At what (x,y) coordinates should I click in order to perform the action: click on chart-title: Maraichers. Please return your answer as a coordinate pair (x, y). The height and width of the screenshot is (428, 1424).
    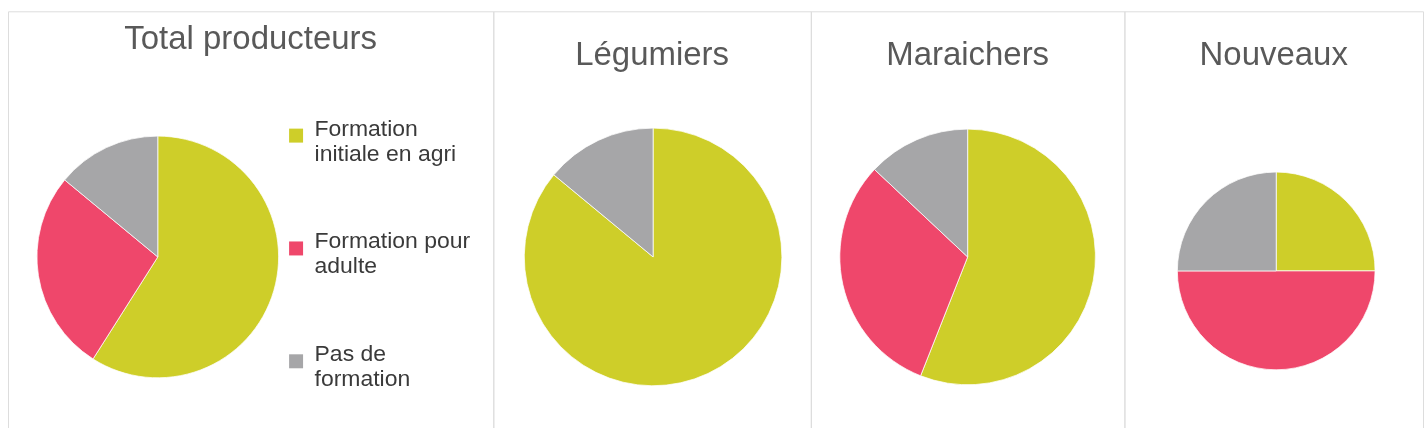
    Looking at the image, I should click on (968, 54).